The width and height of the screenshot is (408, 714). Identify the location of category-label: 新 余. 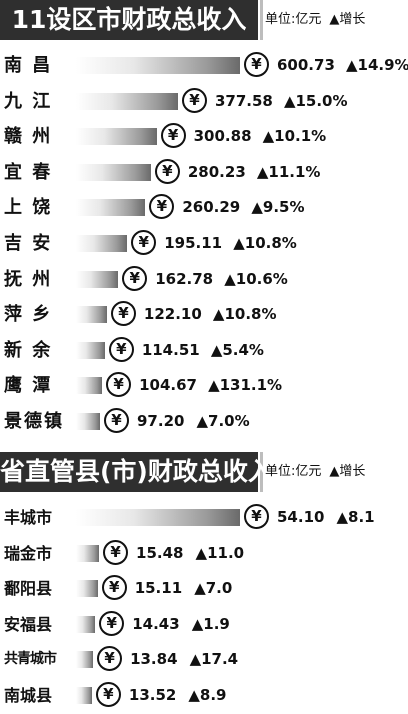
(28, 350).